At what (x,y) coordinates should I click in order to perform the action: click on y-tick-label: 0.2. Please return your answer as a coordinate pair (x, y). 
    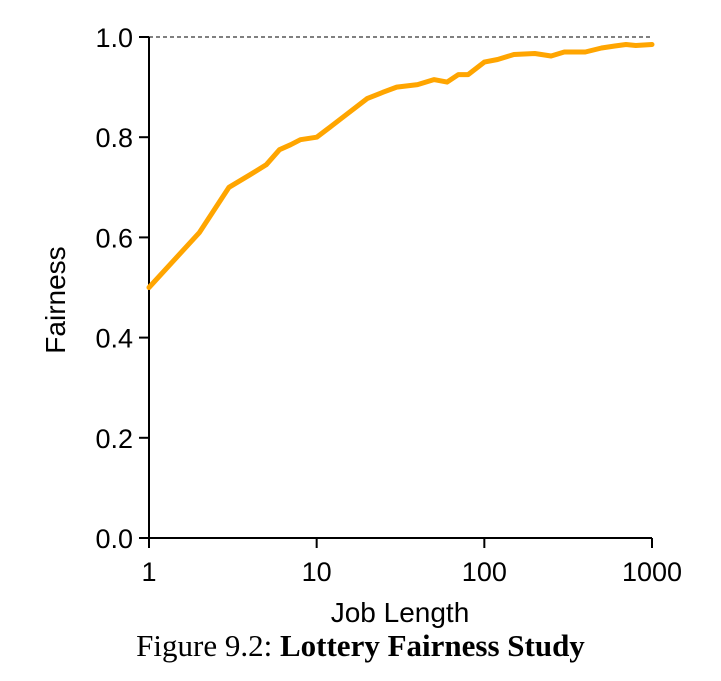
    Looking at the image, I should click on (114, 439).